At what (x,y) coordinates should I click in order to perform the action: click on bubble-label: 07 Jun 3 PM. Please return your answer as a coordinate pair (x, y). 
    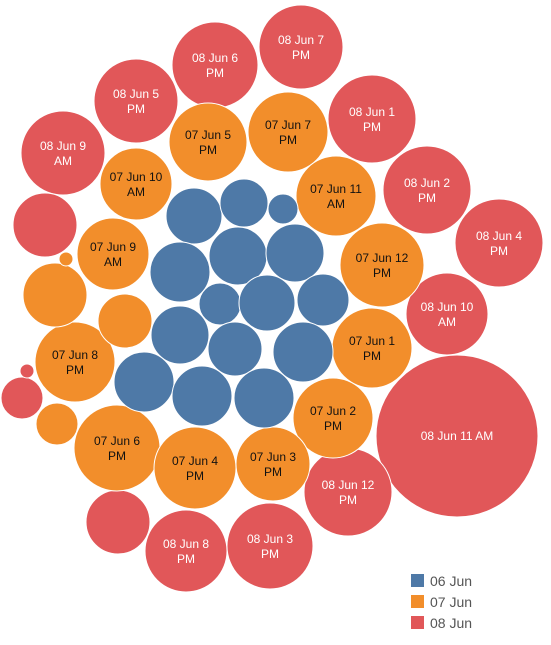
    Looking at the image, I should click on (273, 464).